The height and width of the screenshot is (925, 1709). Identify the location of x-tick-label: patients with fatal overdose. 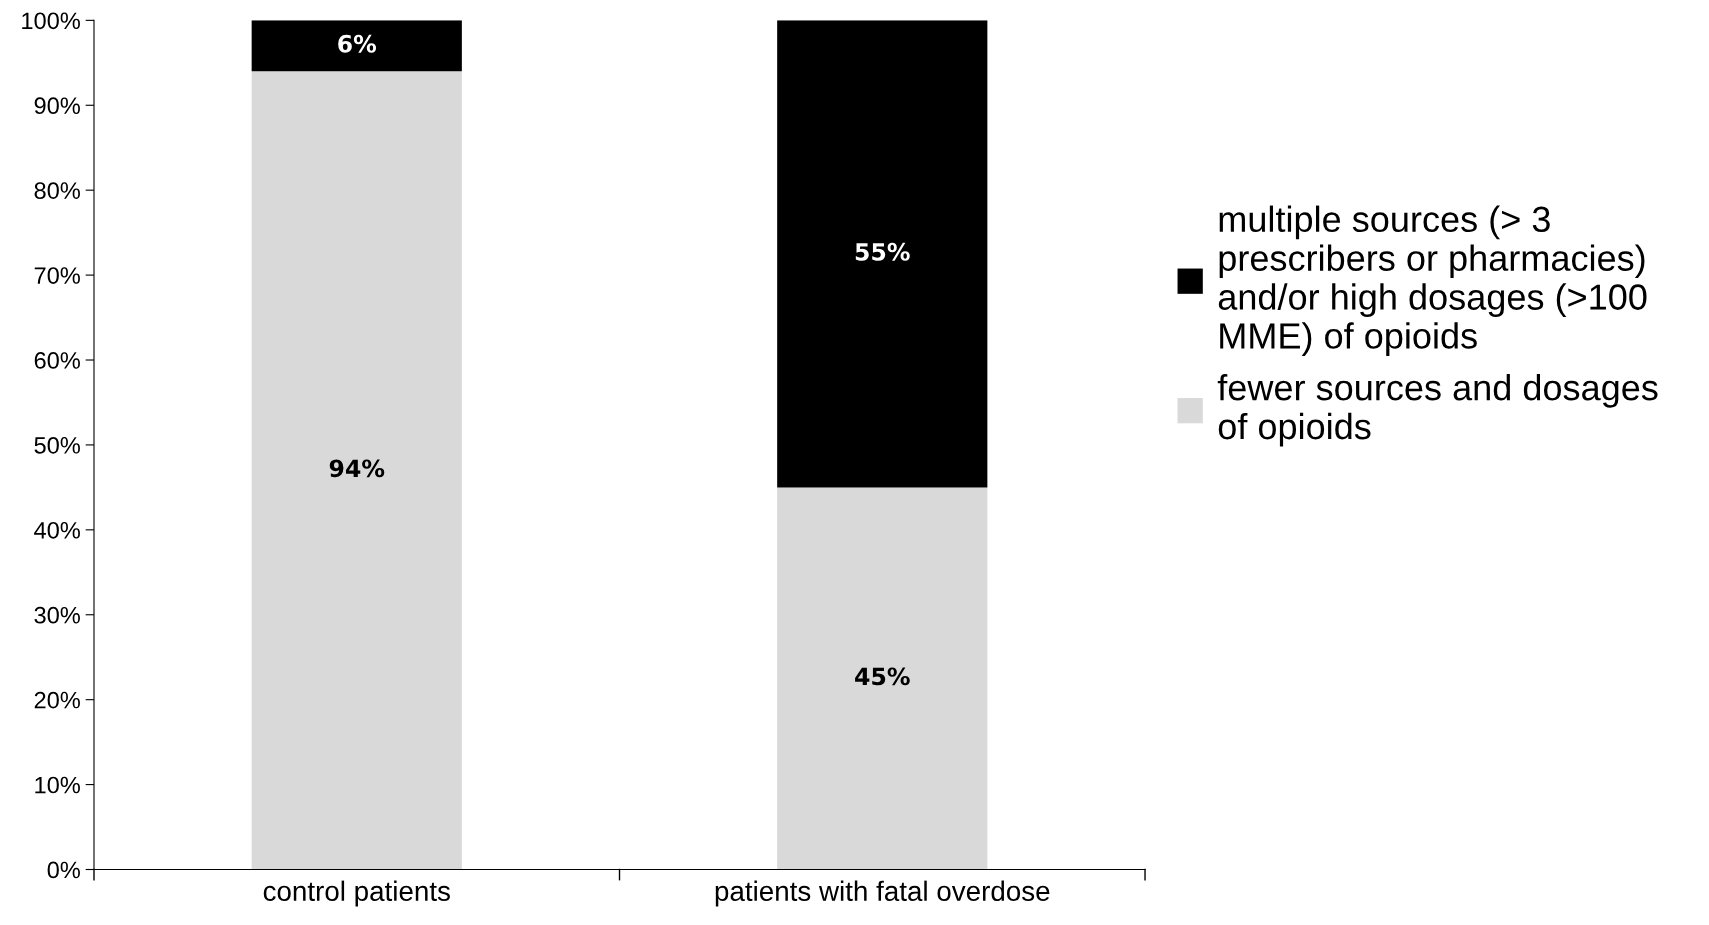
(882, 893).